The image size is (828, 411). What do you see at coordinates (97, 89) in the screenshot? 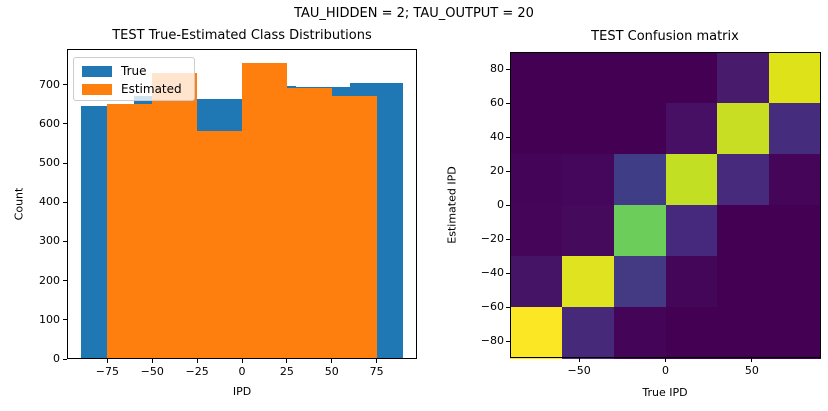
I see `legend-swatch-estimated` at bounding box center [97, 89].